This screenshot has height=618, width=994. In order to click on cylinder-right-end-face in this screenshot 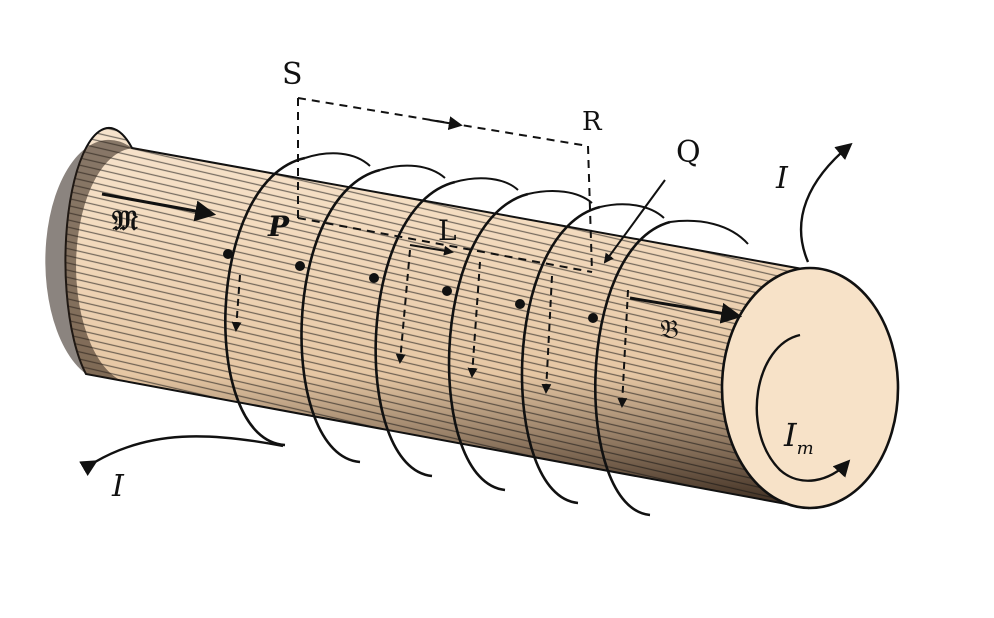, I will do `click(810, 388)`.